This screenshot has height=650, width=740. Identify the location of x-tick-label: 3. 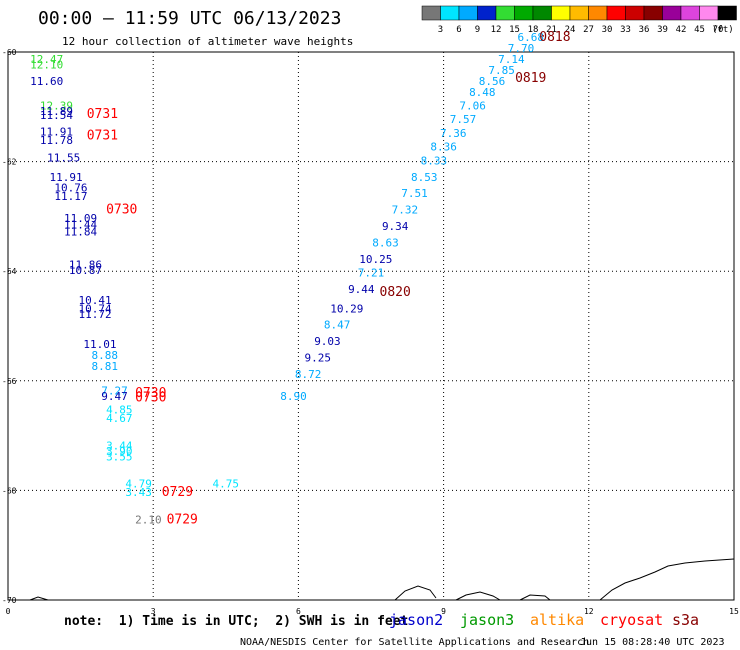
(153, 611).